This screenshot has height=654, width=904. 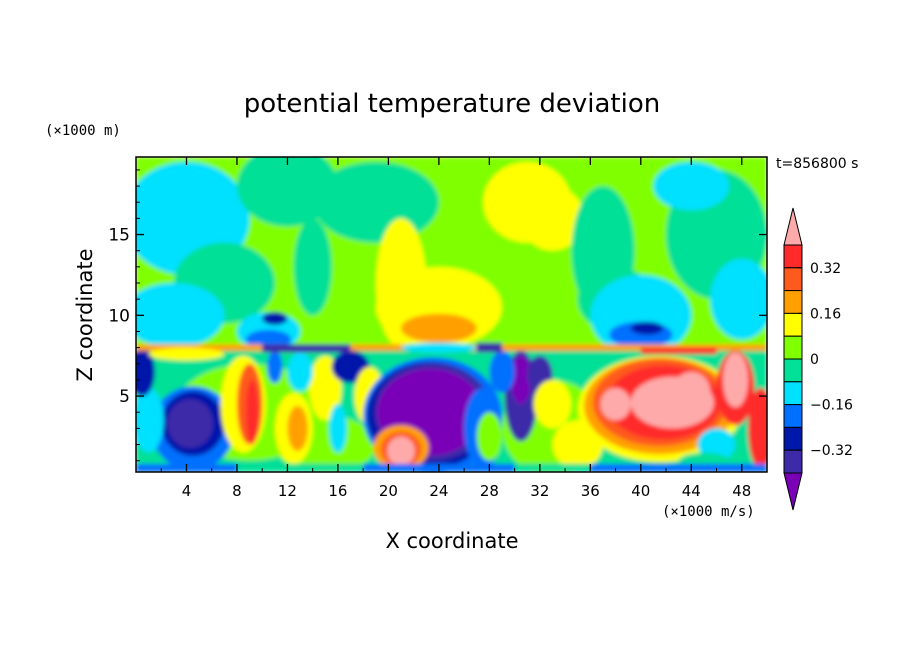 What do you see at coordinates (831, 406) in the screenshot?
I see `colorbar-tick-label: −0.16` at bounding box center [831, 406].